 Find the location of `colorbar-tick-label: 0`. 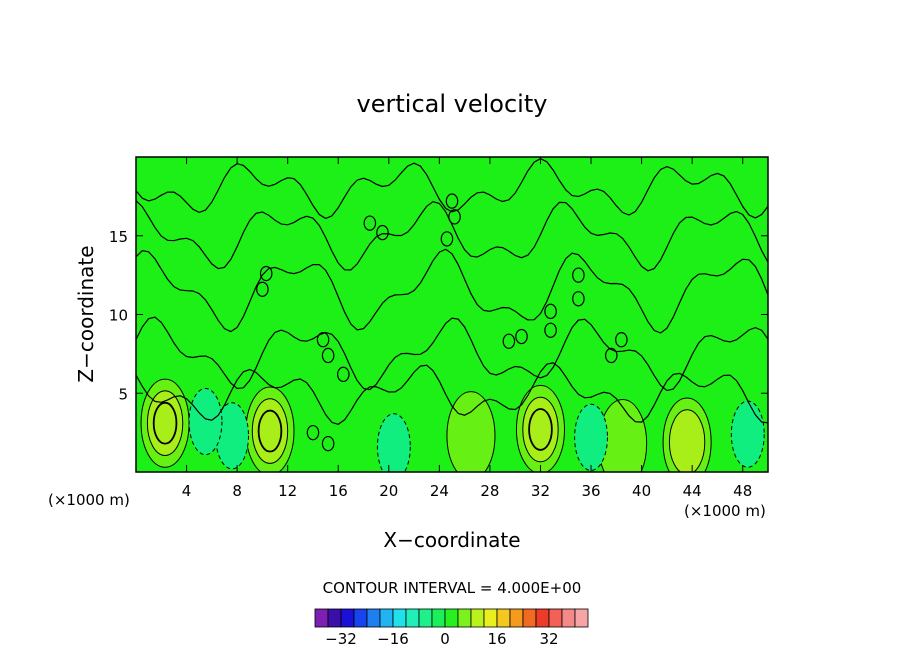

colorbar-tick-label: 0 is located at coordinates (445, 639).